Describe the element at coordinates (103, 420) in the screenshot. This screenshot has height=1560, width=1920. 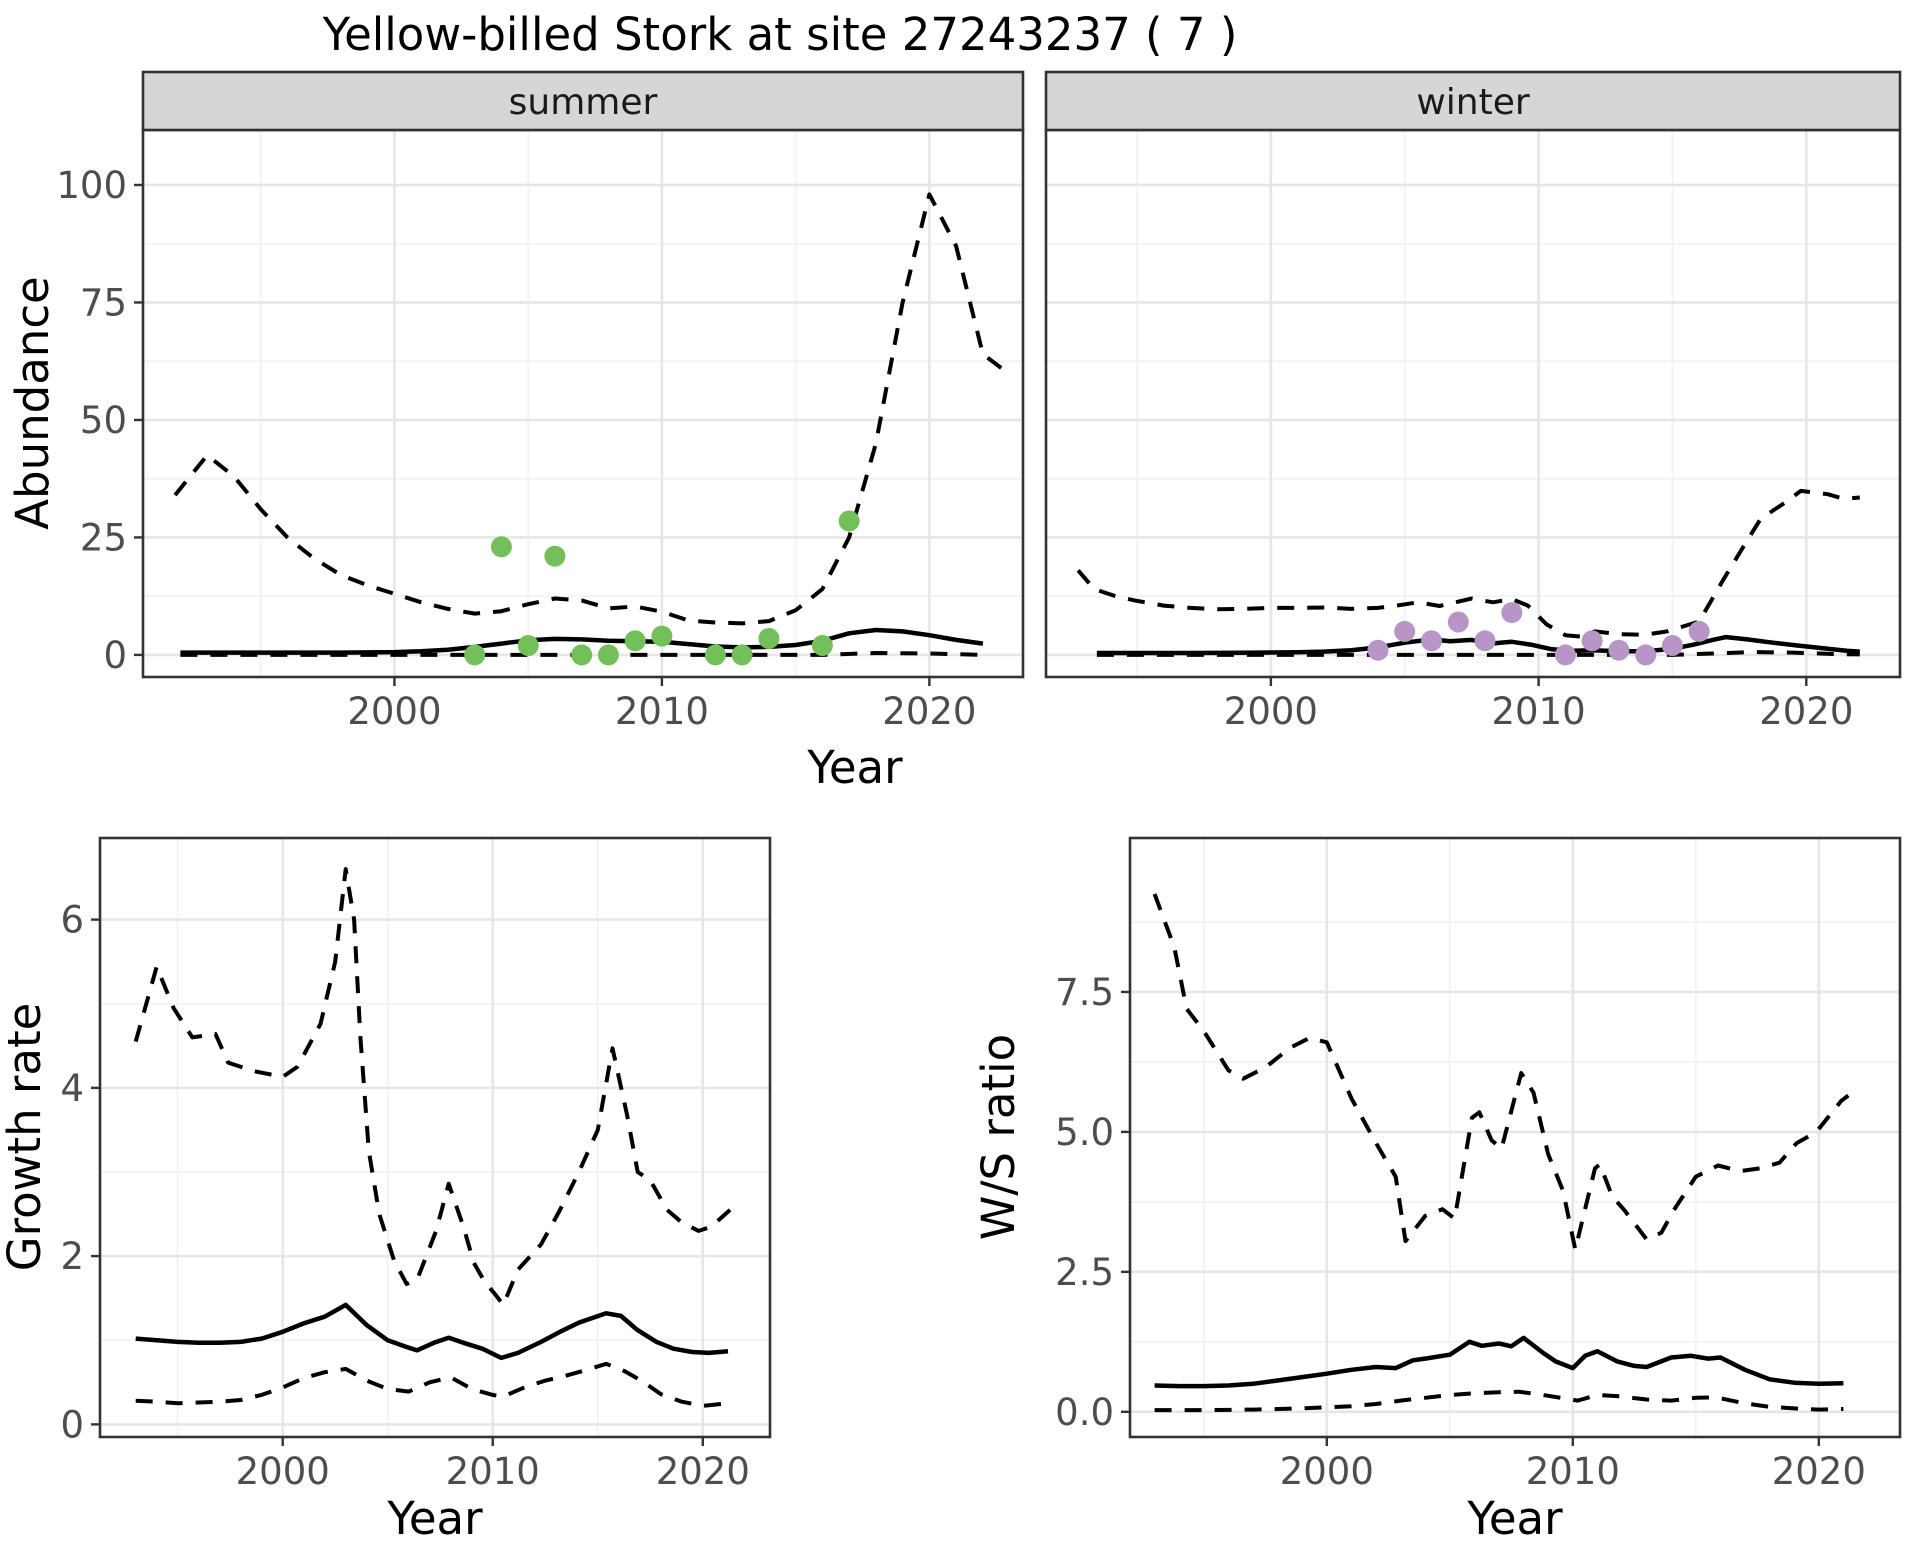
I see `y-tick-label: 50` at that location.